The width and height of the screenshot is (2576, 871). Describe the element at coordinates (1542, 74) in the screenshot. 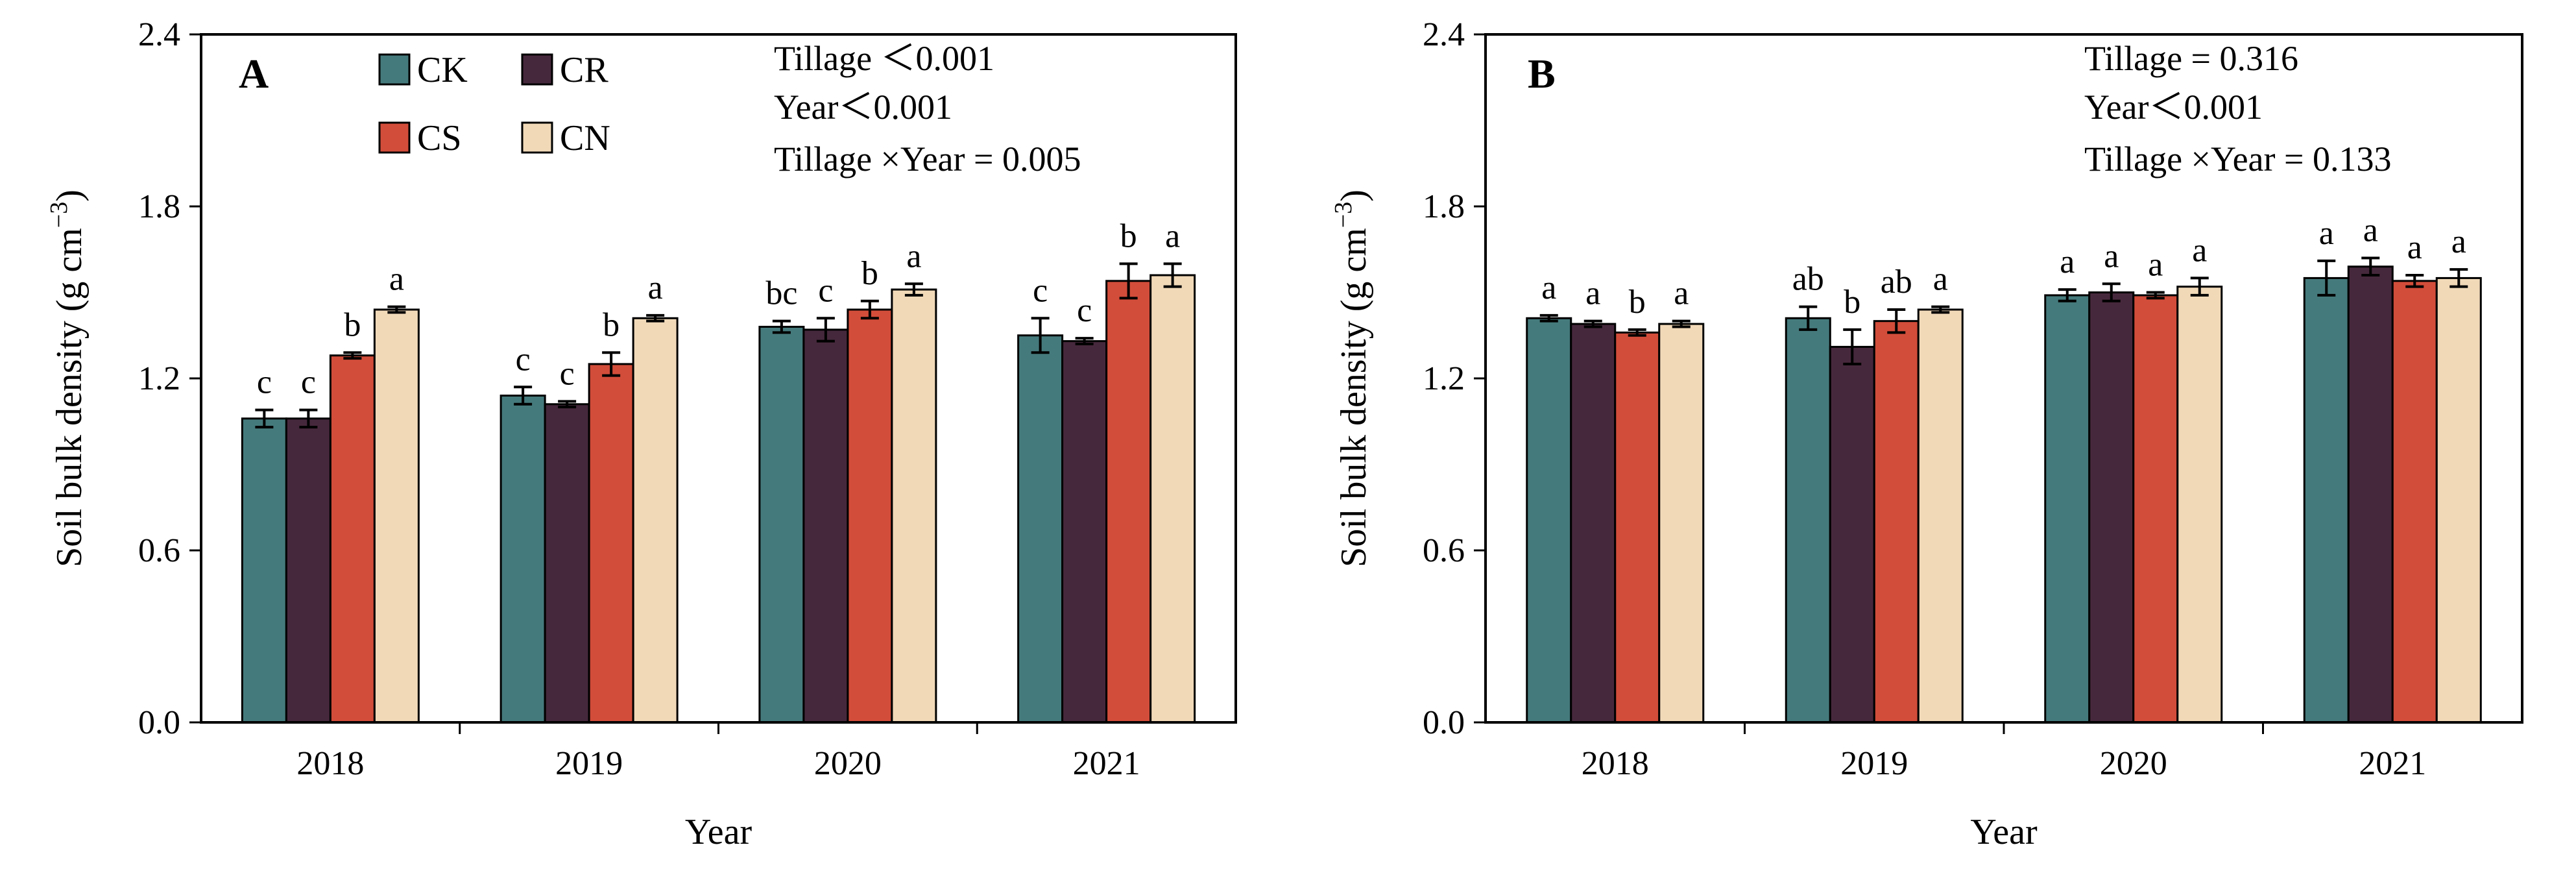

I see `panel-letter: B` at that location.